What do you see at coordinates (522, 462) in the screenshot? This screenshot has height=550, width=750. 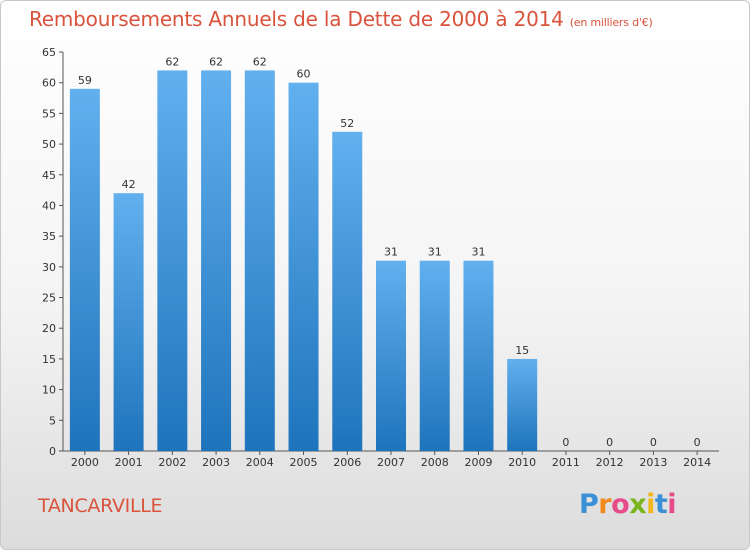 I see `x-tick-label: 2010` at bounding box center [522, 462].